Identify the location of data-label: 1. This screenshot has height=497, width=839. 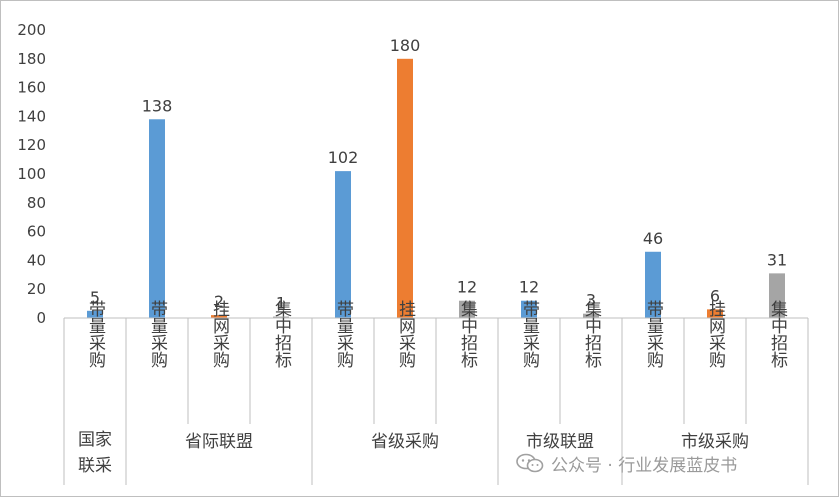
(281, 303).